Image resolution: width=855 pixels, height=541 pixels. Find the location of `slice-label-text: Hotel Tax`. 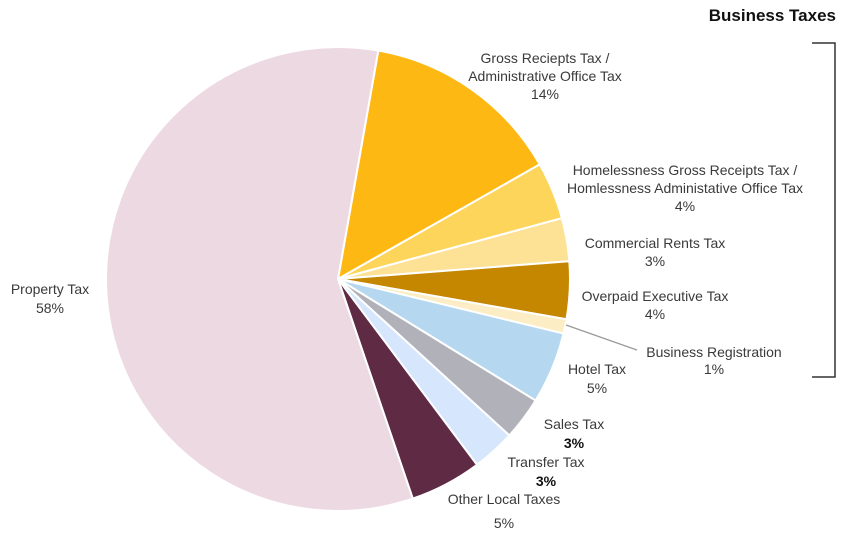

slice-label-text: Hotel Tax is located at coordinates (597, 369).